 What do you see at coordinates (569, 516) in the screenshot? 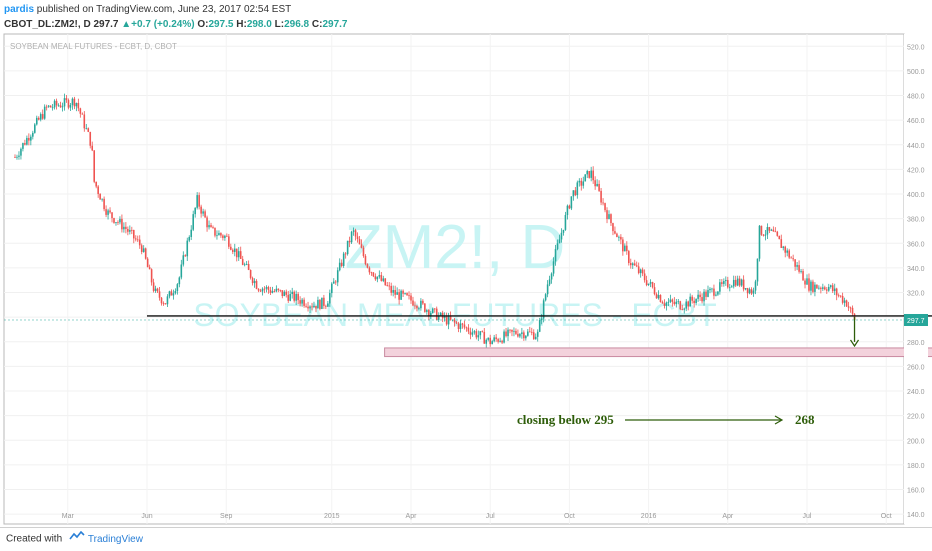
I see `x-tick-label: Oct` at bounding box center [569, 516].